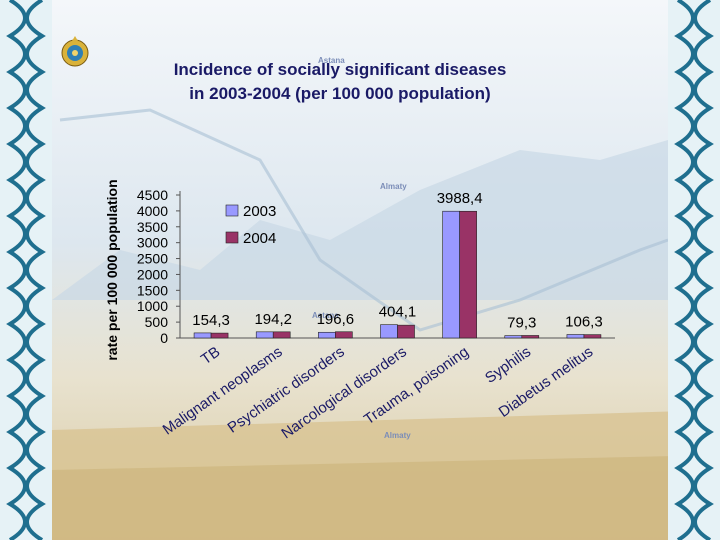 This screenshot has height=540, width=720. Describe the element at coordinates (26, 270) in the screenshot. I see `ornamental-border-left` at that location.